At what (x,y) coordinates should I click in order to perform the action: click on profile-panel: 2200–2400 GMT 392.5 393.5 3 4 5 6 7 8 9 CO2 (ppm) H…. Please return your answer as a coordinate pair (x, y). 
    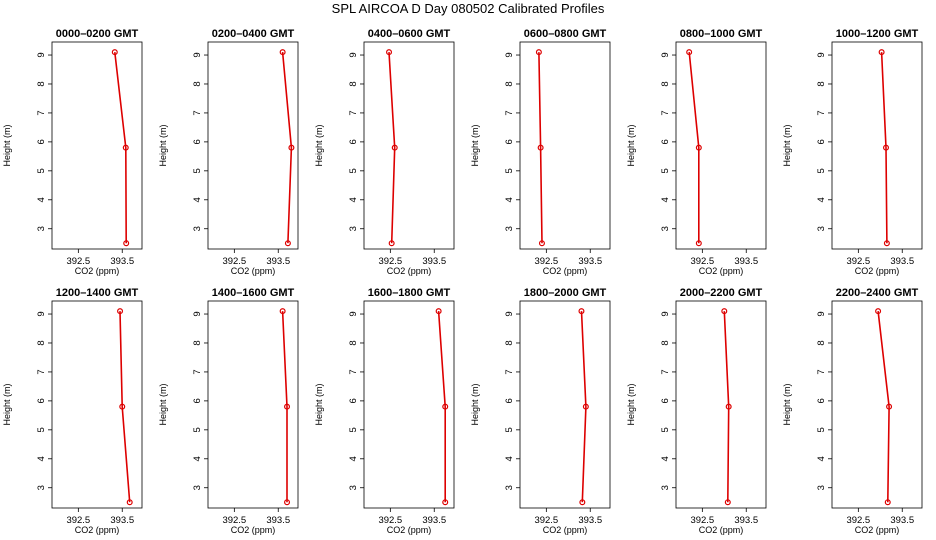
    Looking at the image, I should click on (852, 411).